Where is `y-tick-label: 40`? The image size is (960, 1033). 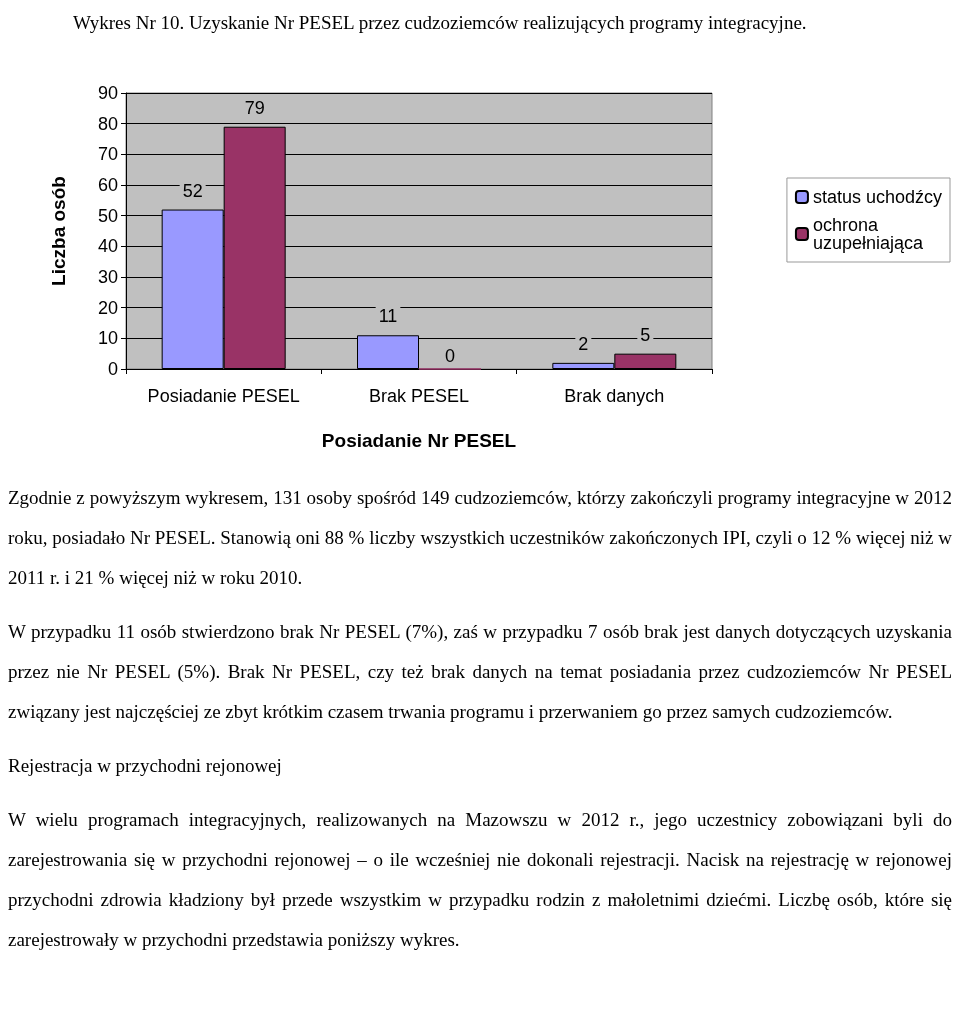 y-tick-label: 40 is located at coordinates (107, 246).